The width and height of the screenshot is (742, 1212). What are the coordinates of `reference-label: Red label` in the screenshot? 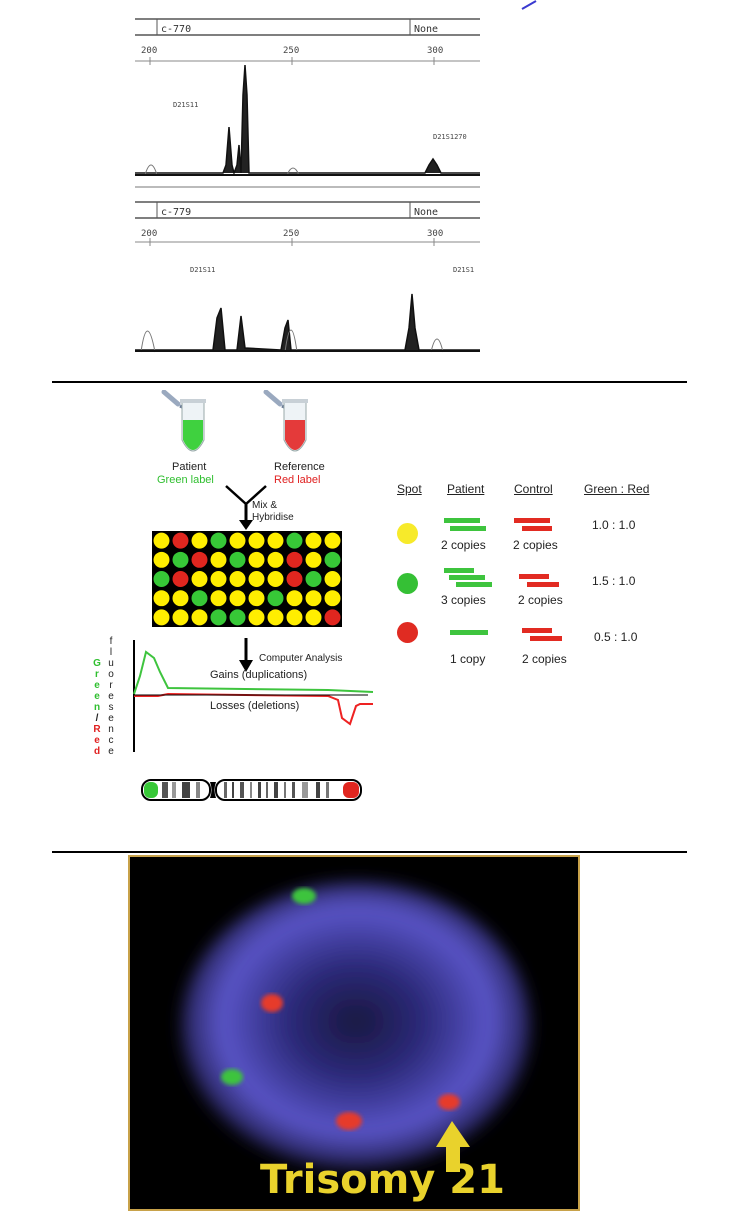 It's located at (297, 480).